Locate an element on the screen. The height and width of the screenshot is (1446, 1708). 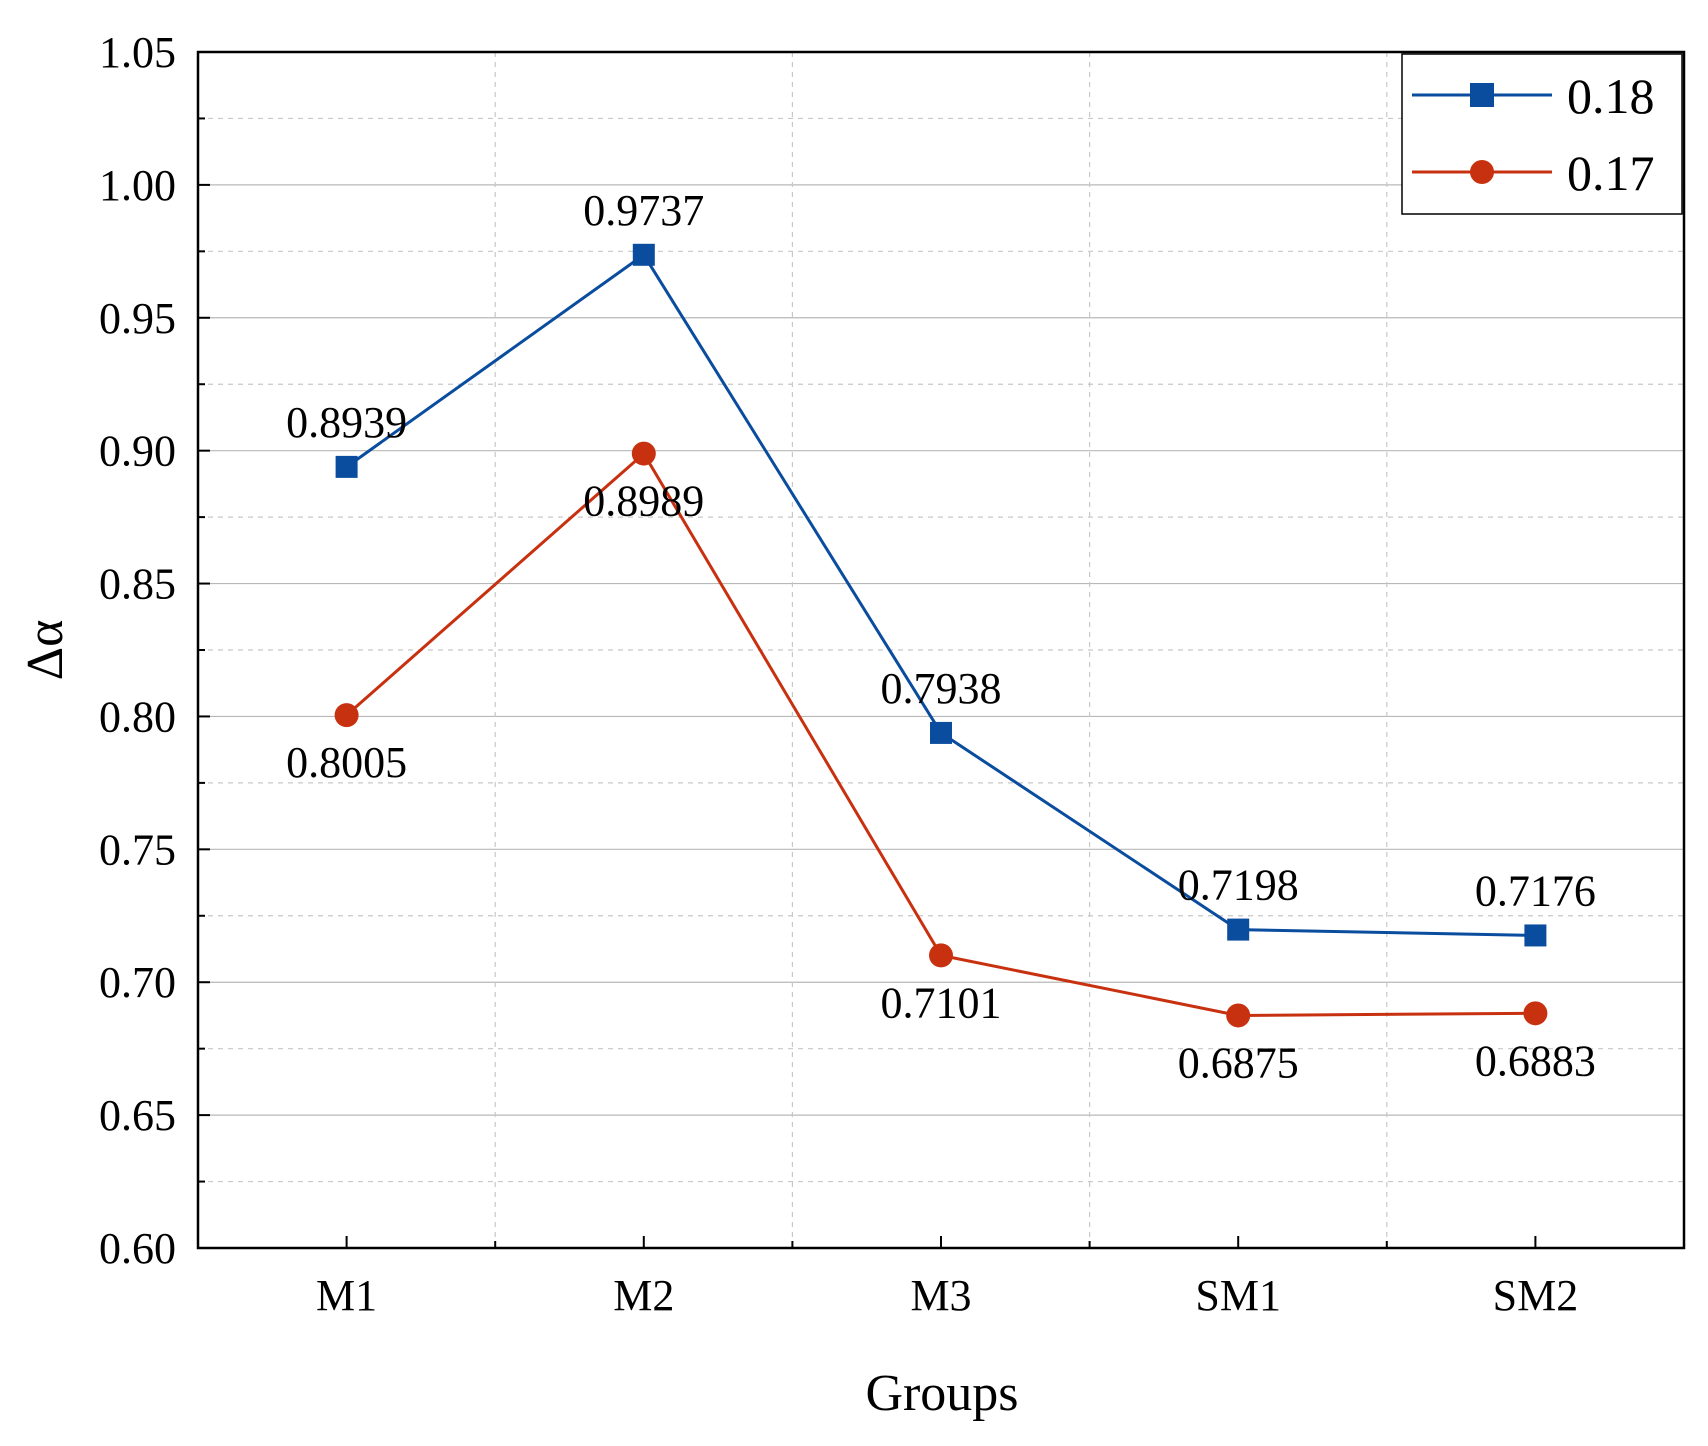
data-label: 0.8939 is located at coordinates (346, 422).